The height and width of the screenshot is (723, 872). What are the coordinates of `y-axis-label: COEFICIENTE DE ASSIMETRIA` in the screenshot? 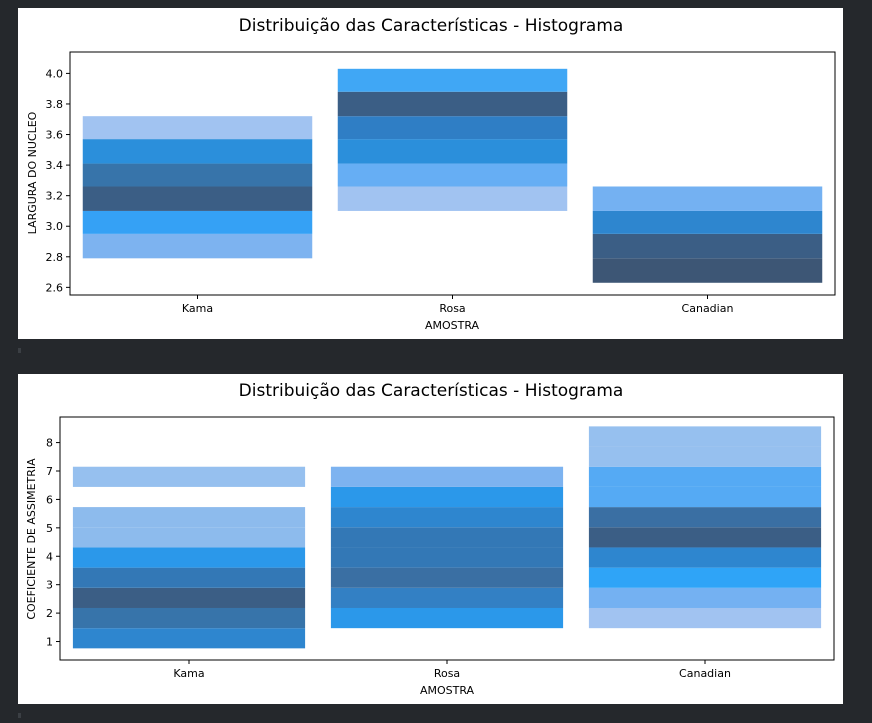 It's located at (31, 539).